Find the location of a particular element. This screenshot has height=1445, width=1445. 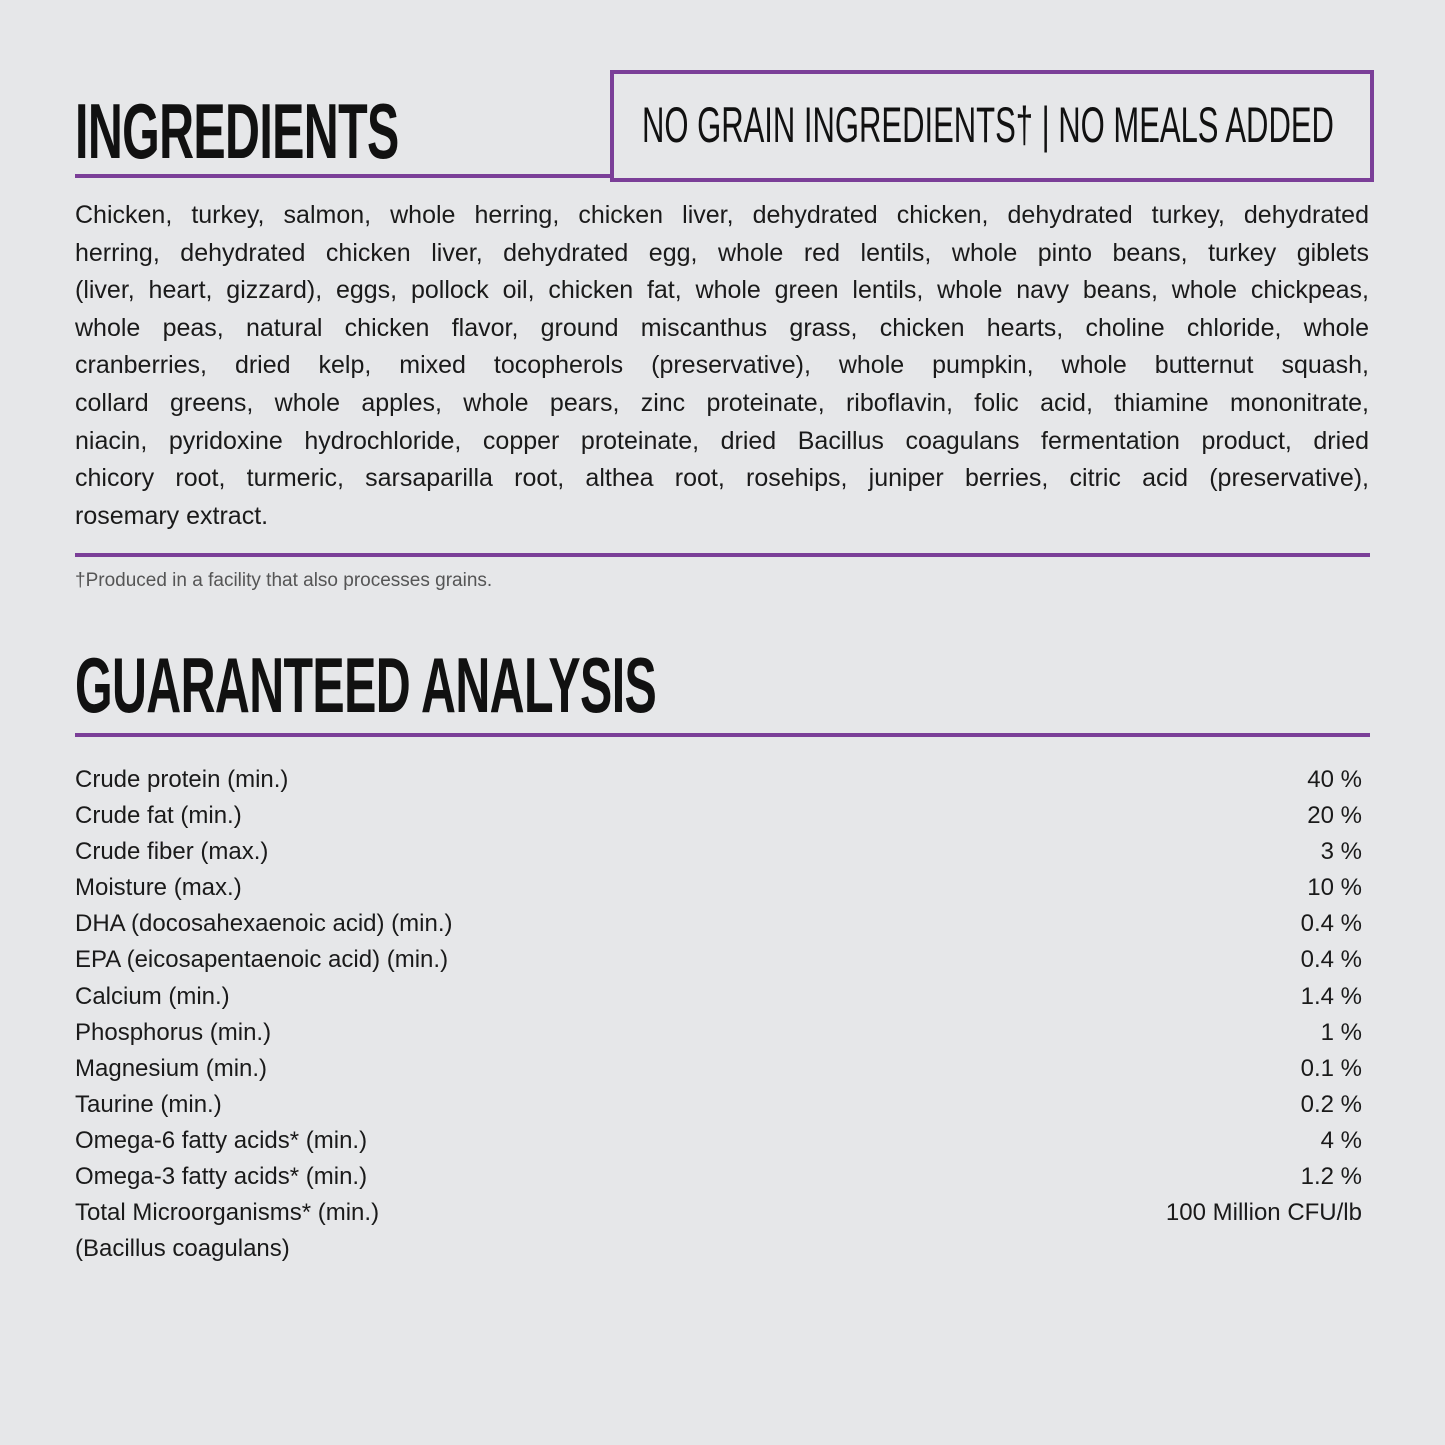

nutrient-value: 20 % is located at coordinates (1334, 816).